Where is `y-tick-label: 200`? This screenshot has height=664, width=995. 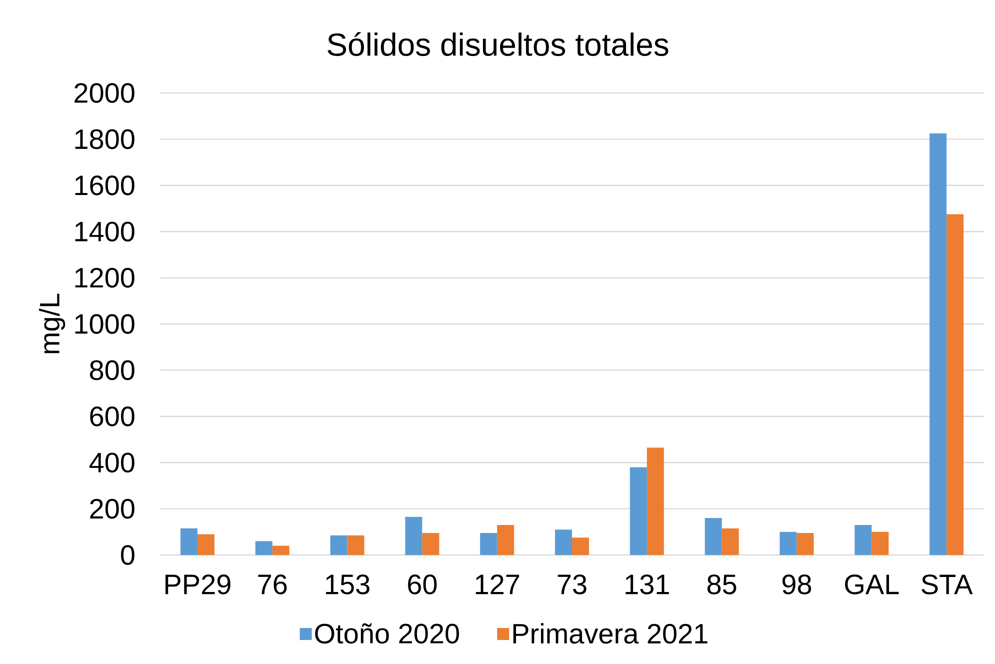
y-tick-label: 200 is located at coordinates (112, 508).